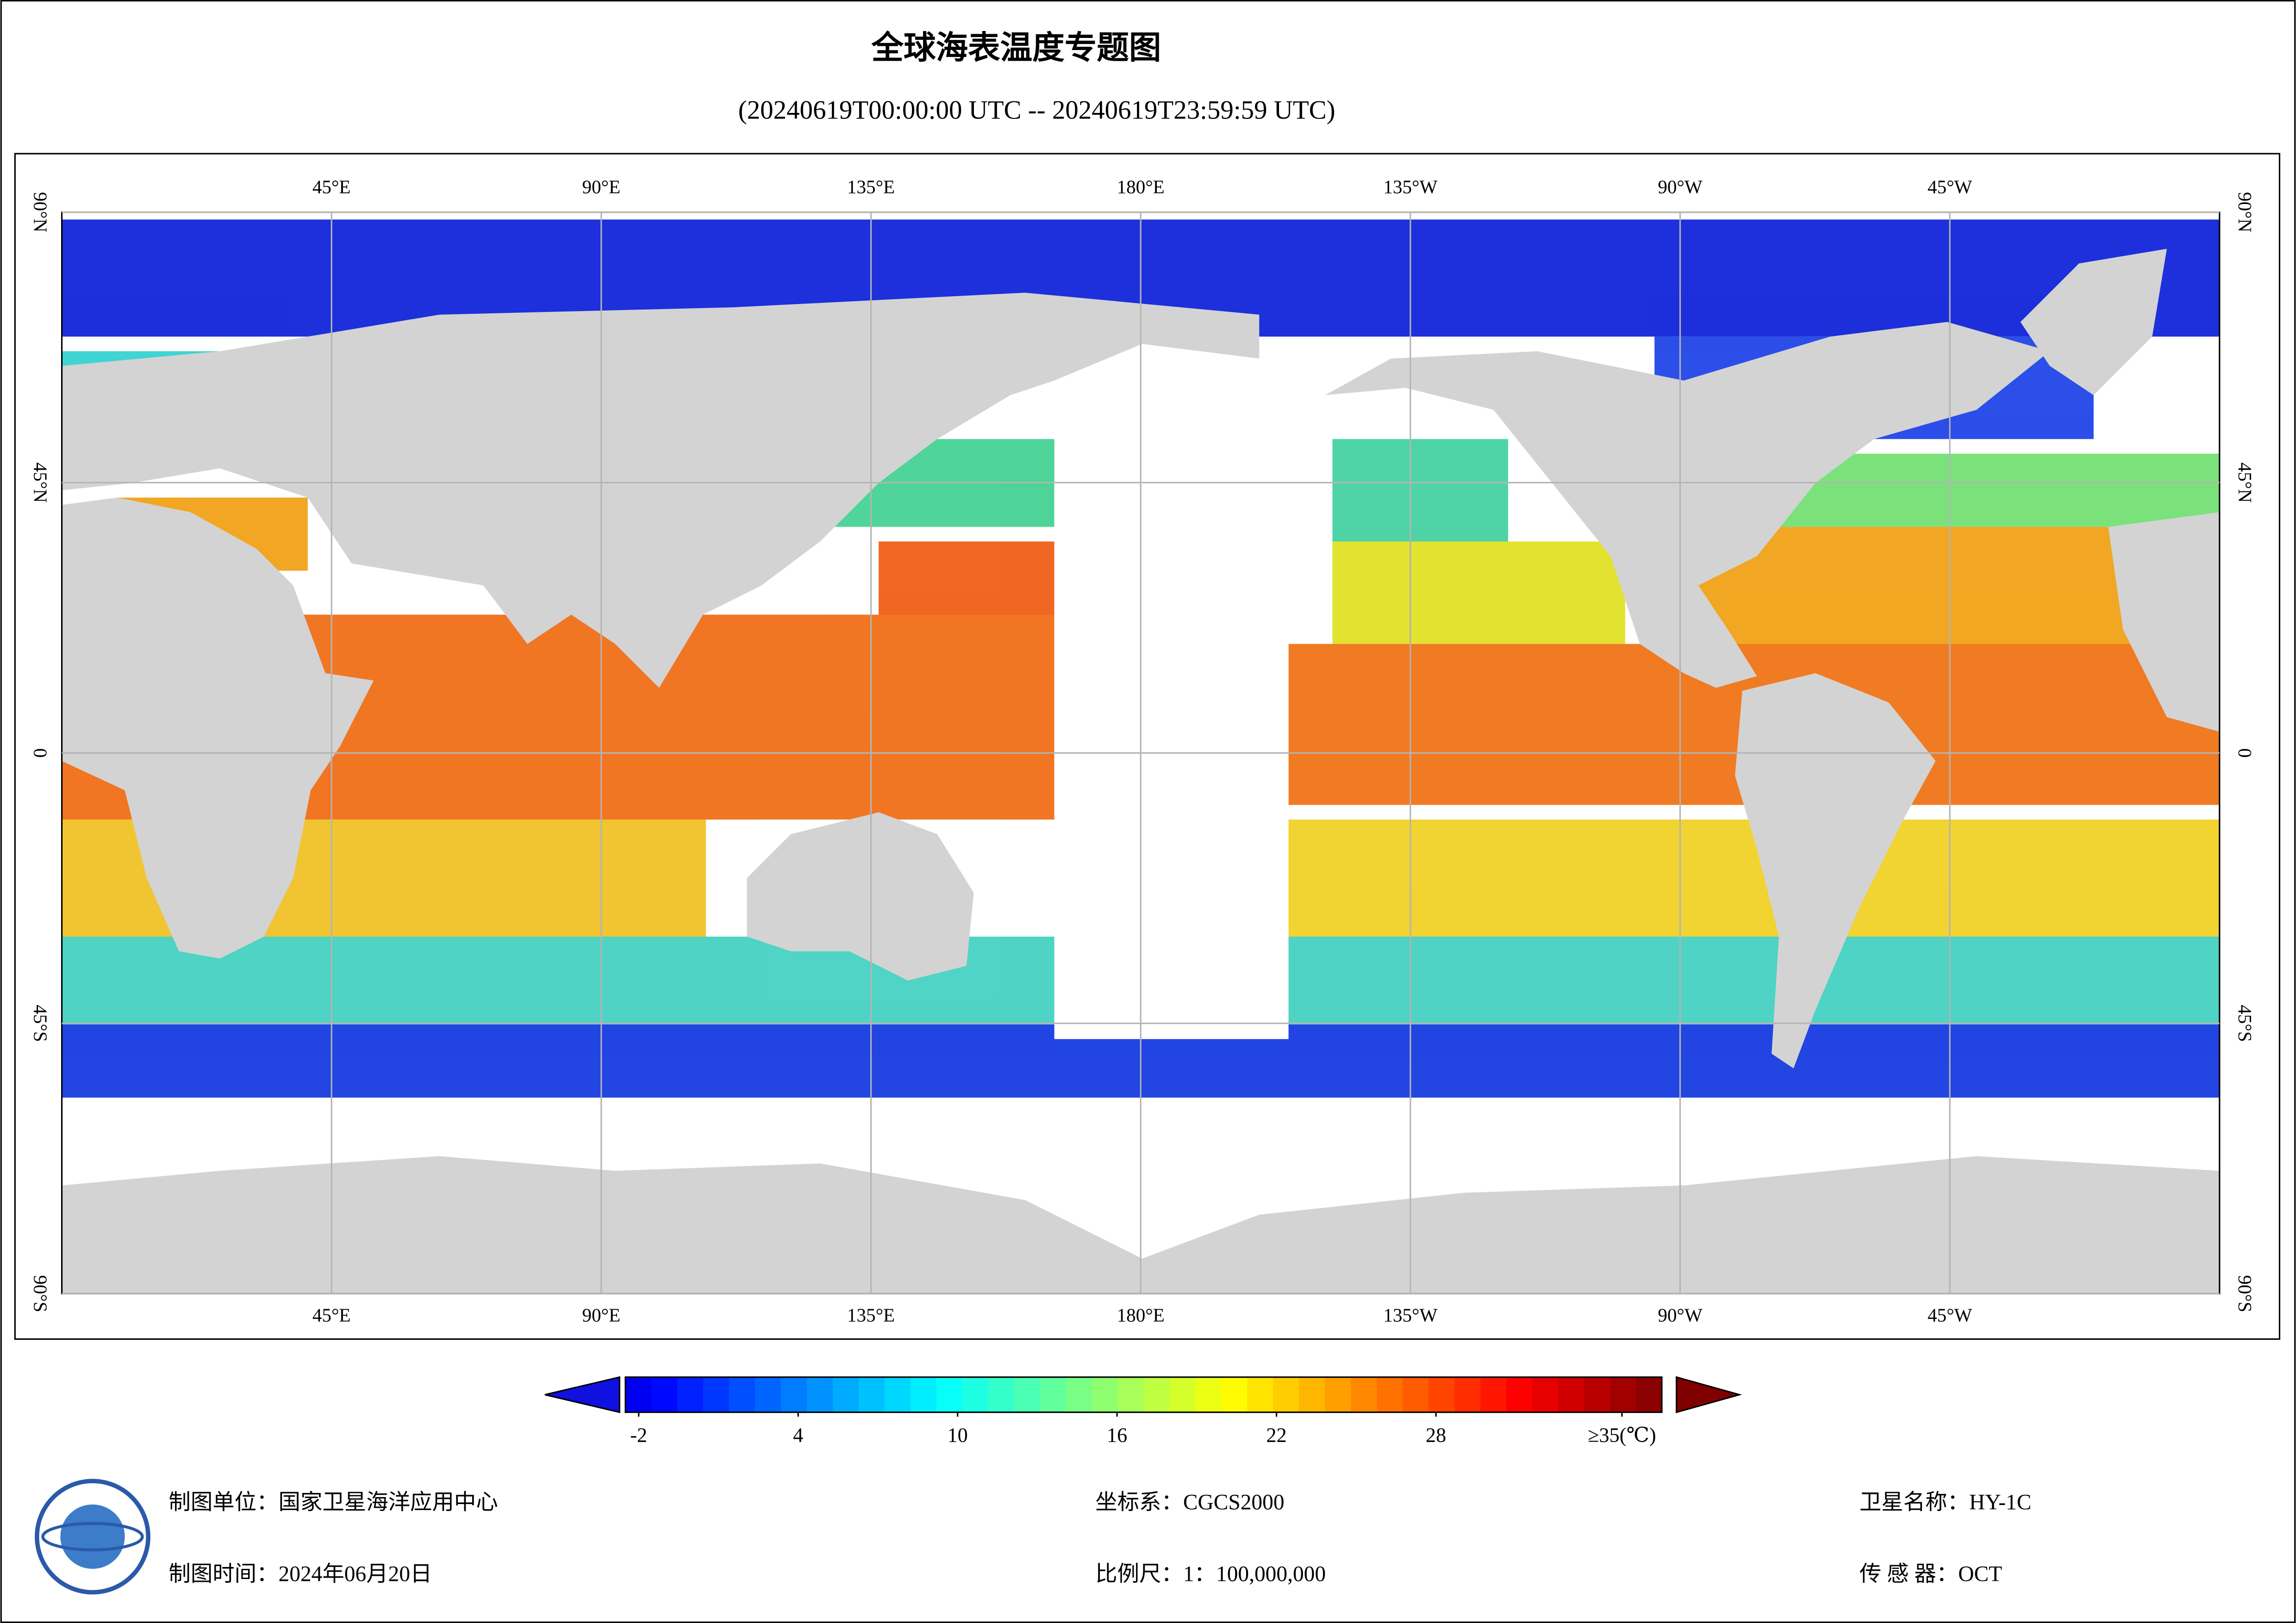 This screenshot has height=1623, width=2296. What do you see at coordinates (1410, 1315) in the screenshot?
I see `lon-label-bottom: 135°W` at bounding box center [1410, 1315].